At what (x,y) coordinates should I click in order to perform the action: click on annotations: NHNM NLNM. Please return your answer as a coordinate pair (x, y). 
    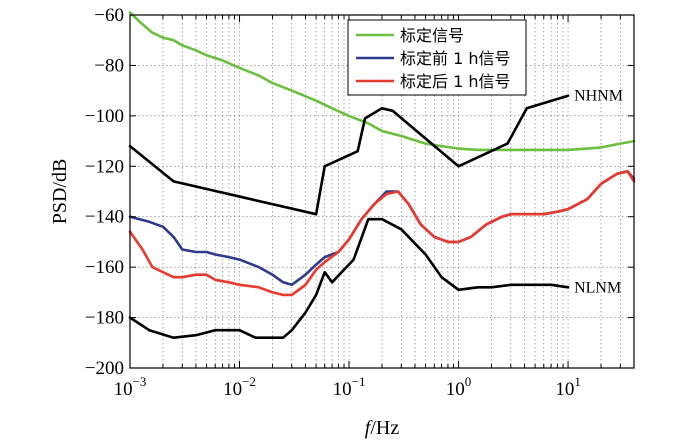
    Looking at the image, I should click on (598, 192).